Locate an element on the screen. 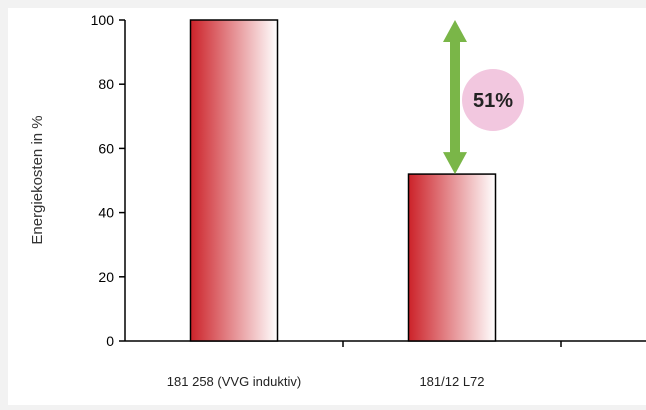  percent-badge-label: 51% is located at coordinates (493, 101).